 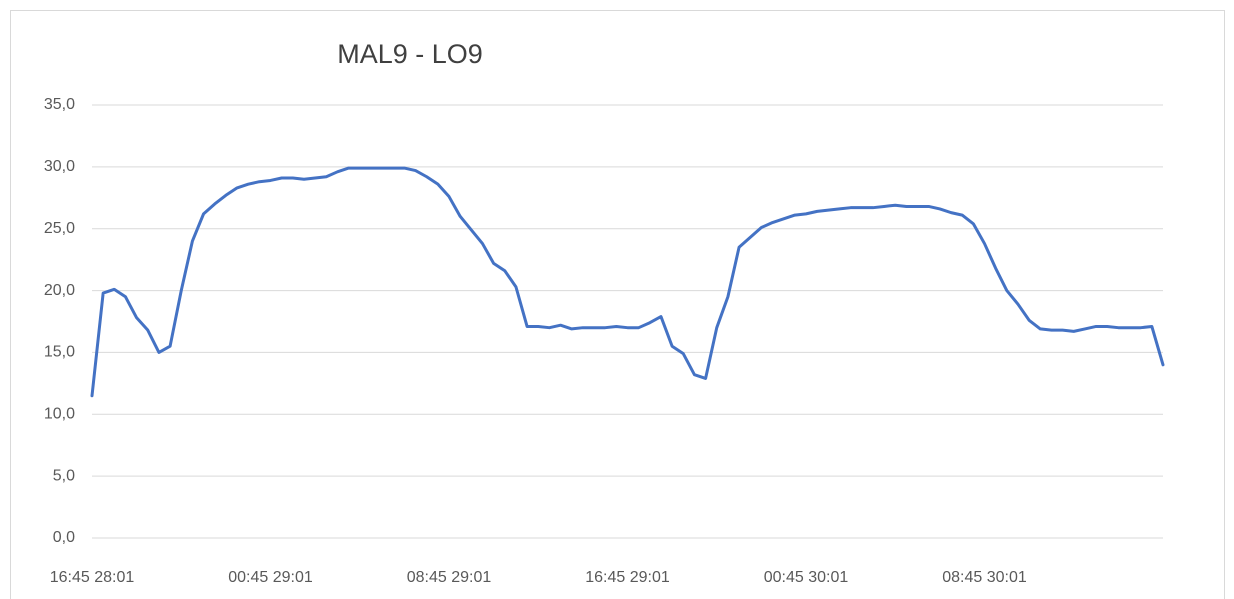 What do you see at coordinates (59, 104) in the screenshot?
I see `y-tick-label: 35,0` at bounding box center [59, 104].